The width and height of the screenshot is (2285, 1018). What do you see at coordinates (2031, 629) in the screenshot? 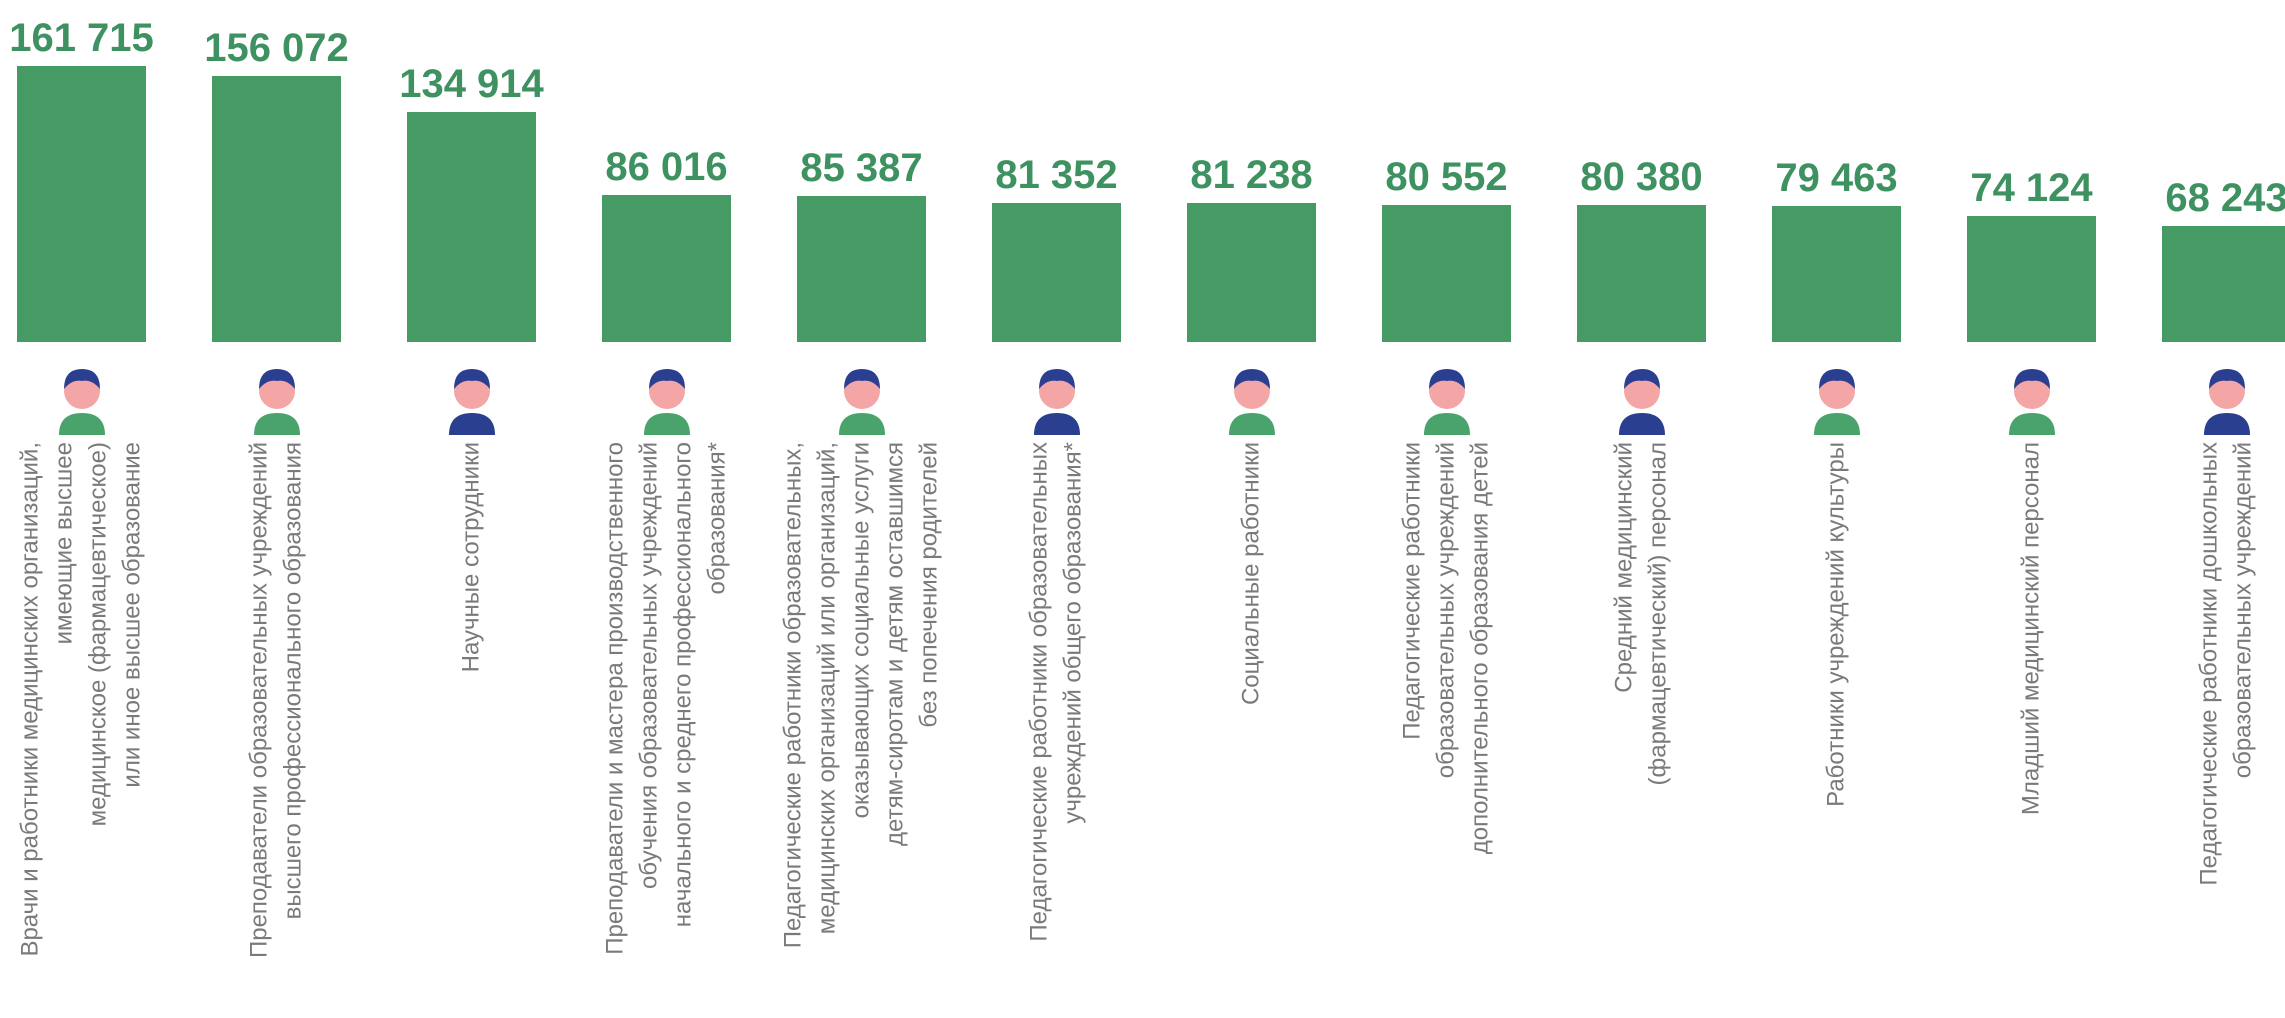
I see `category-label: Младший медицинский персонал` at bounding box center [2031, 629].